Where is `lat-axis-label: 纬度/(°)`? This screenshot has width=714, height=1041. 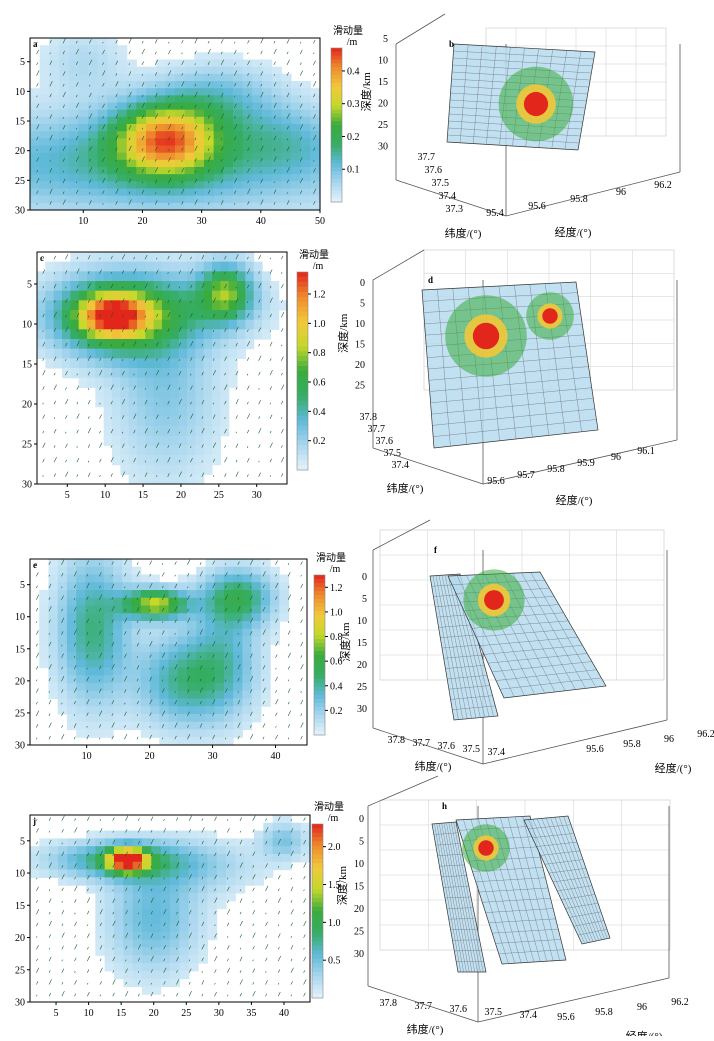 lat-axis-label: 纬度/(°) is located at coordinates (405, 488).